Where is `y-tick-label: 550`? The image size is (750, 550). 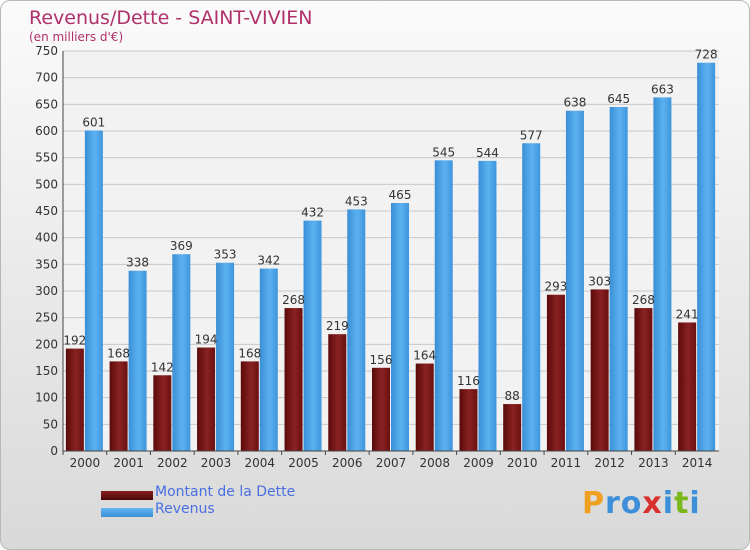 y-tick-label: 550 is located at coordinates (46, 158).